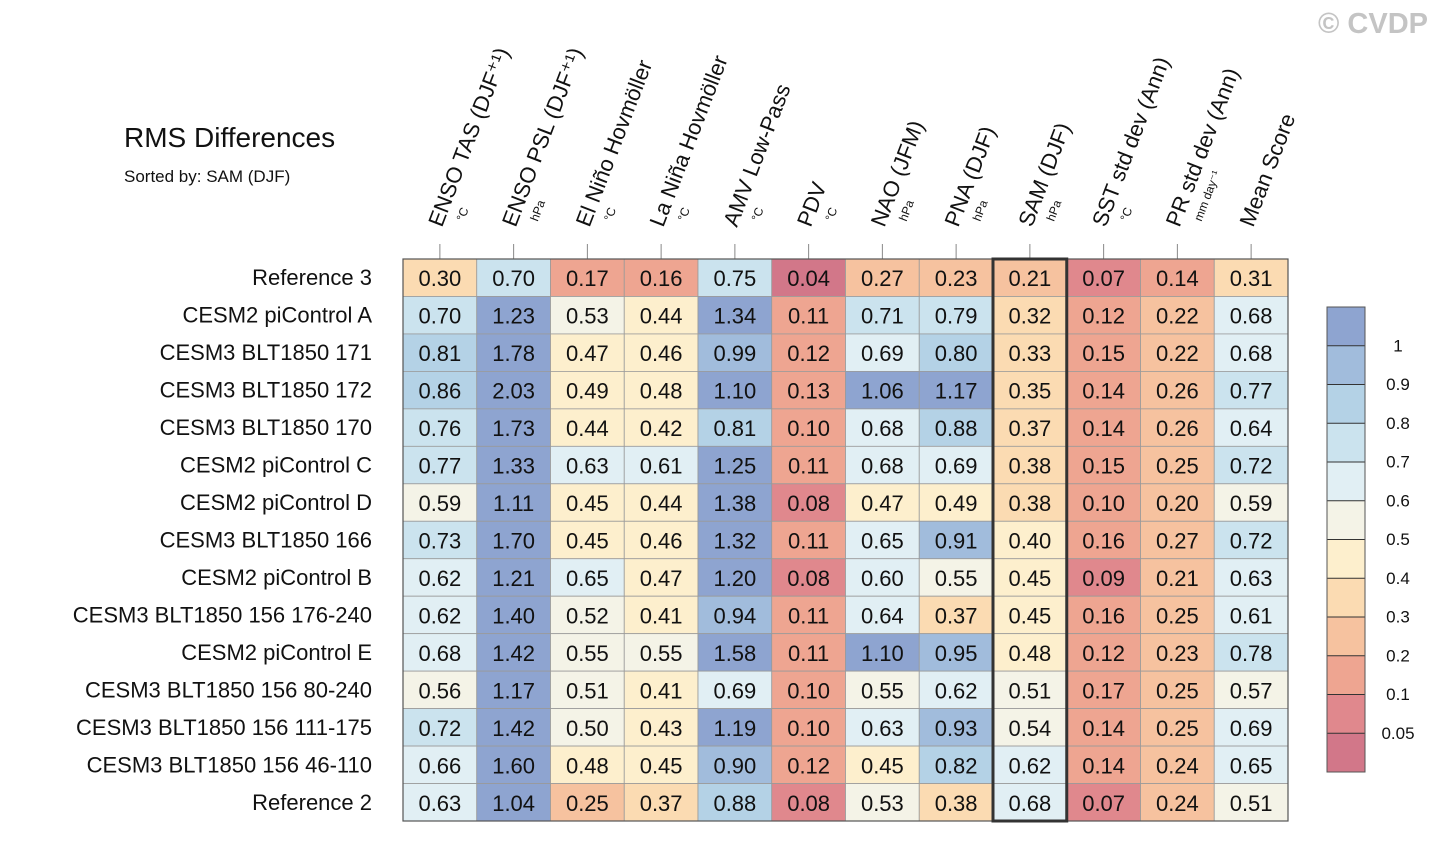 The height and width of the screenshot is (842, 1438). Describe the element at coordinates (734, 316) in the screenshot. I see `cell-value: 1.34` at that location.